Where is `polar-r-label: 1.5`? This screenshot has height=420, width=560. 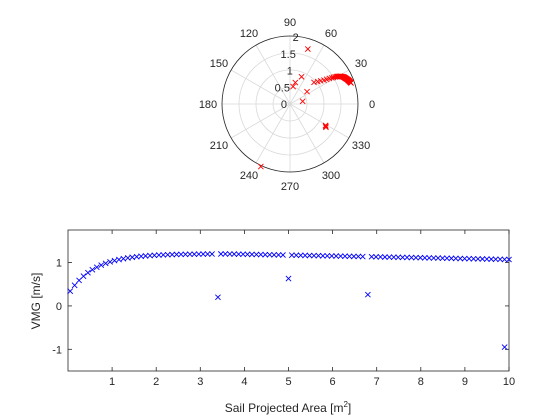
polar-r-label: 1.5 is located at coordinates (288, 55).